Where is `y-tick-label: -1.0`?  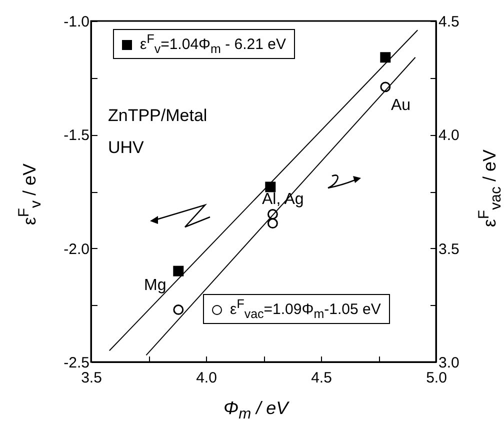
y-tick-label: -1.0 is located at coordinates (77, 22).